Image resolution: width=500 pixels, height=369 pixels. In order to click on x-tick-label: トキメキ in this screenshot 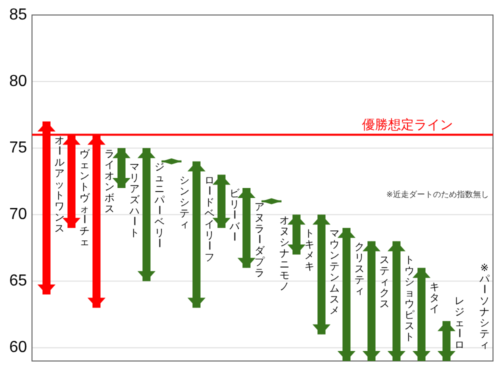, I will do `click(309, 250)`.